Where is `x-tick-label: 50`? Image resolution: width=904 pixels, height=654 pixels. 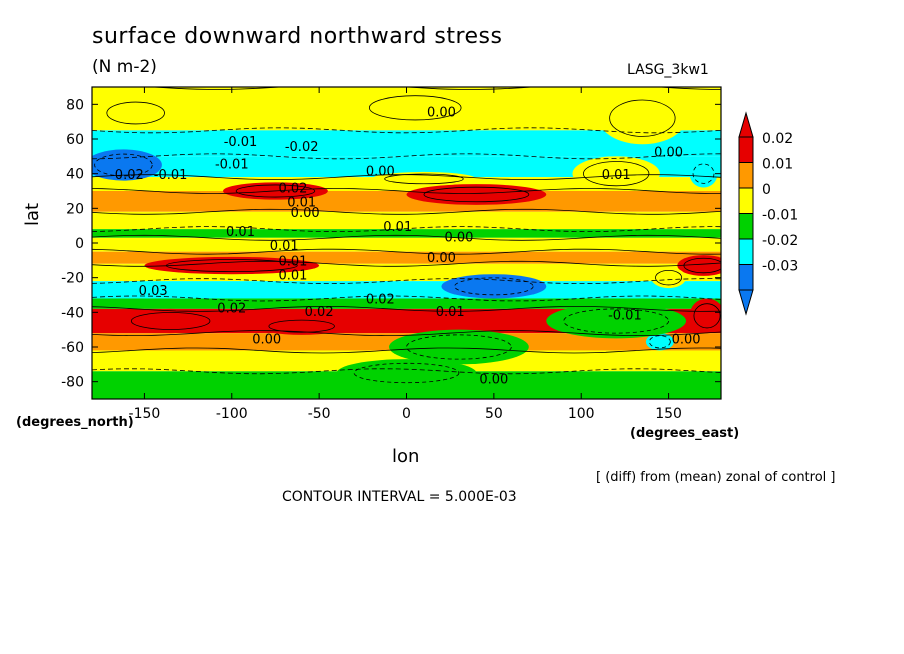
x-tick-label: 50 is located at coordinates (494, 414).